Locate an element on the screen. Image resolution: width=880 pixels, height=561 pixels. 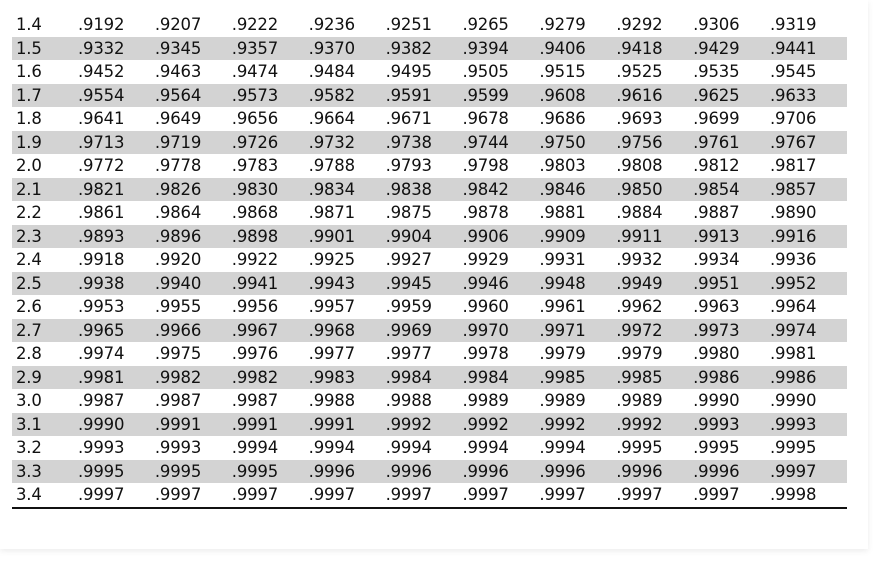
probability-value: .9890 is located at coordinates (793, 212).